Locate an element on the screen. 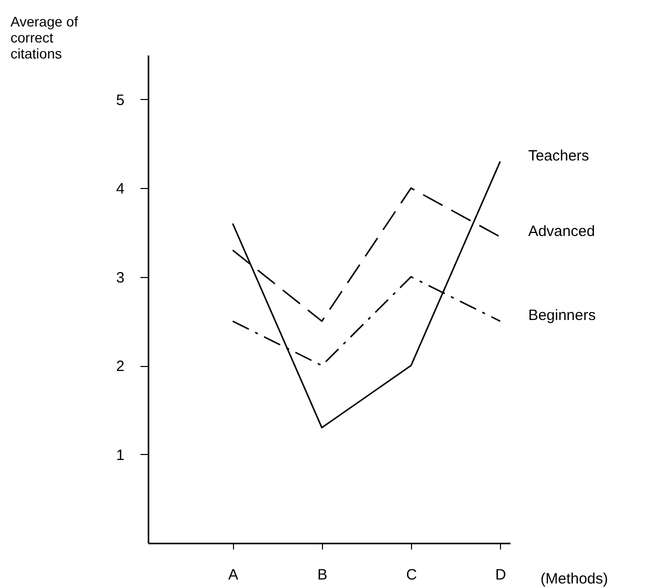 The image size is (651, 587). x-axis-title: (Methods) is located at coordinates (574, 578).